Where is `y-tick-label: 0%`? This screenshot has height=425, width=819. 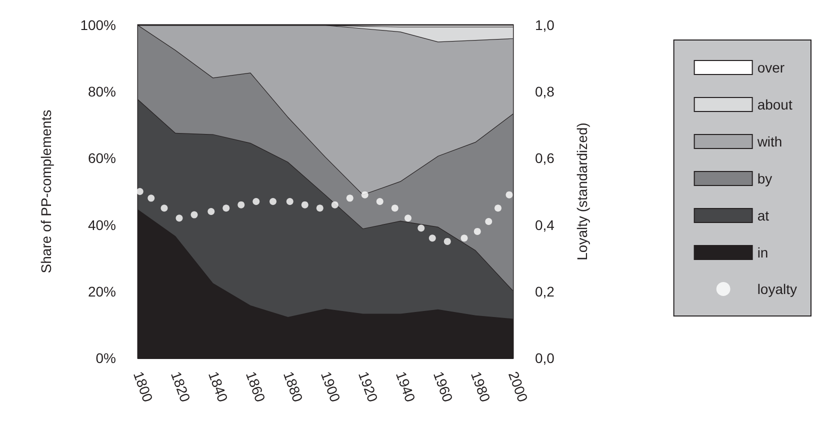 y-tick-label: 0% is located at coordinates (106, 358).